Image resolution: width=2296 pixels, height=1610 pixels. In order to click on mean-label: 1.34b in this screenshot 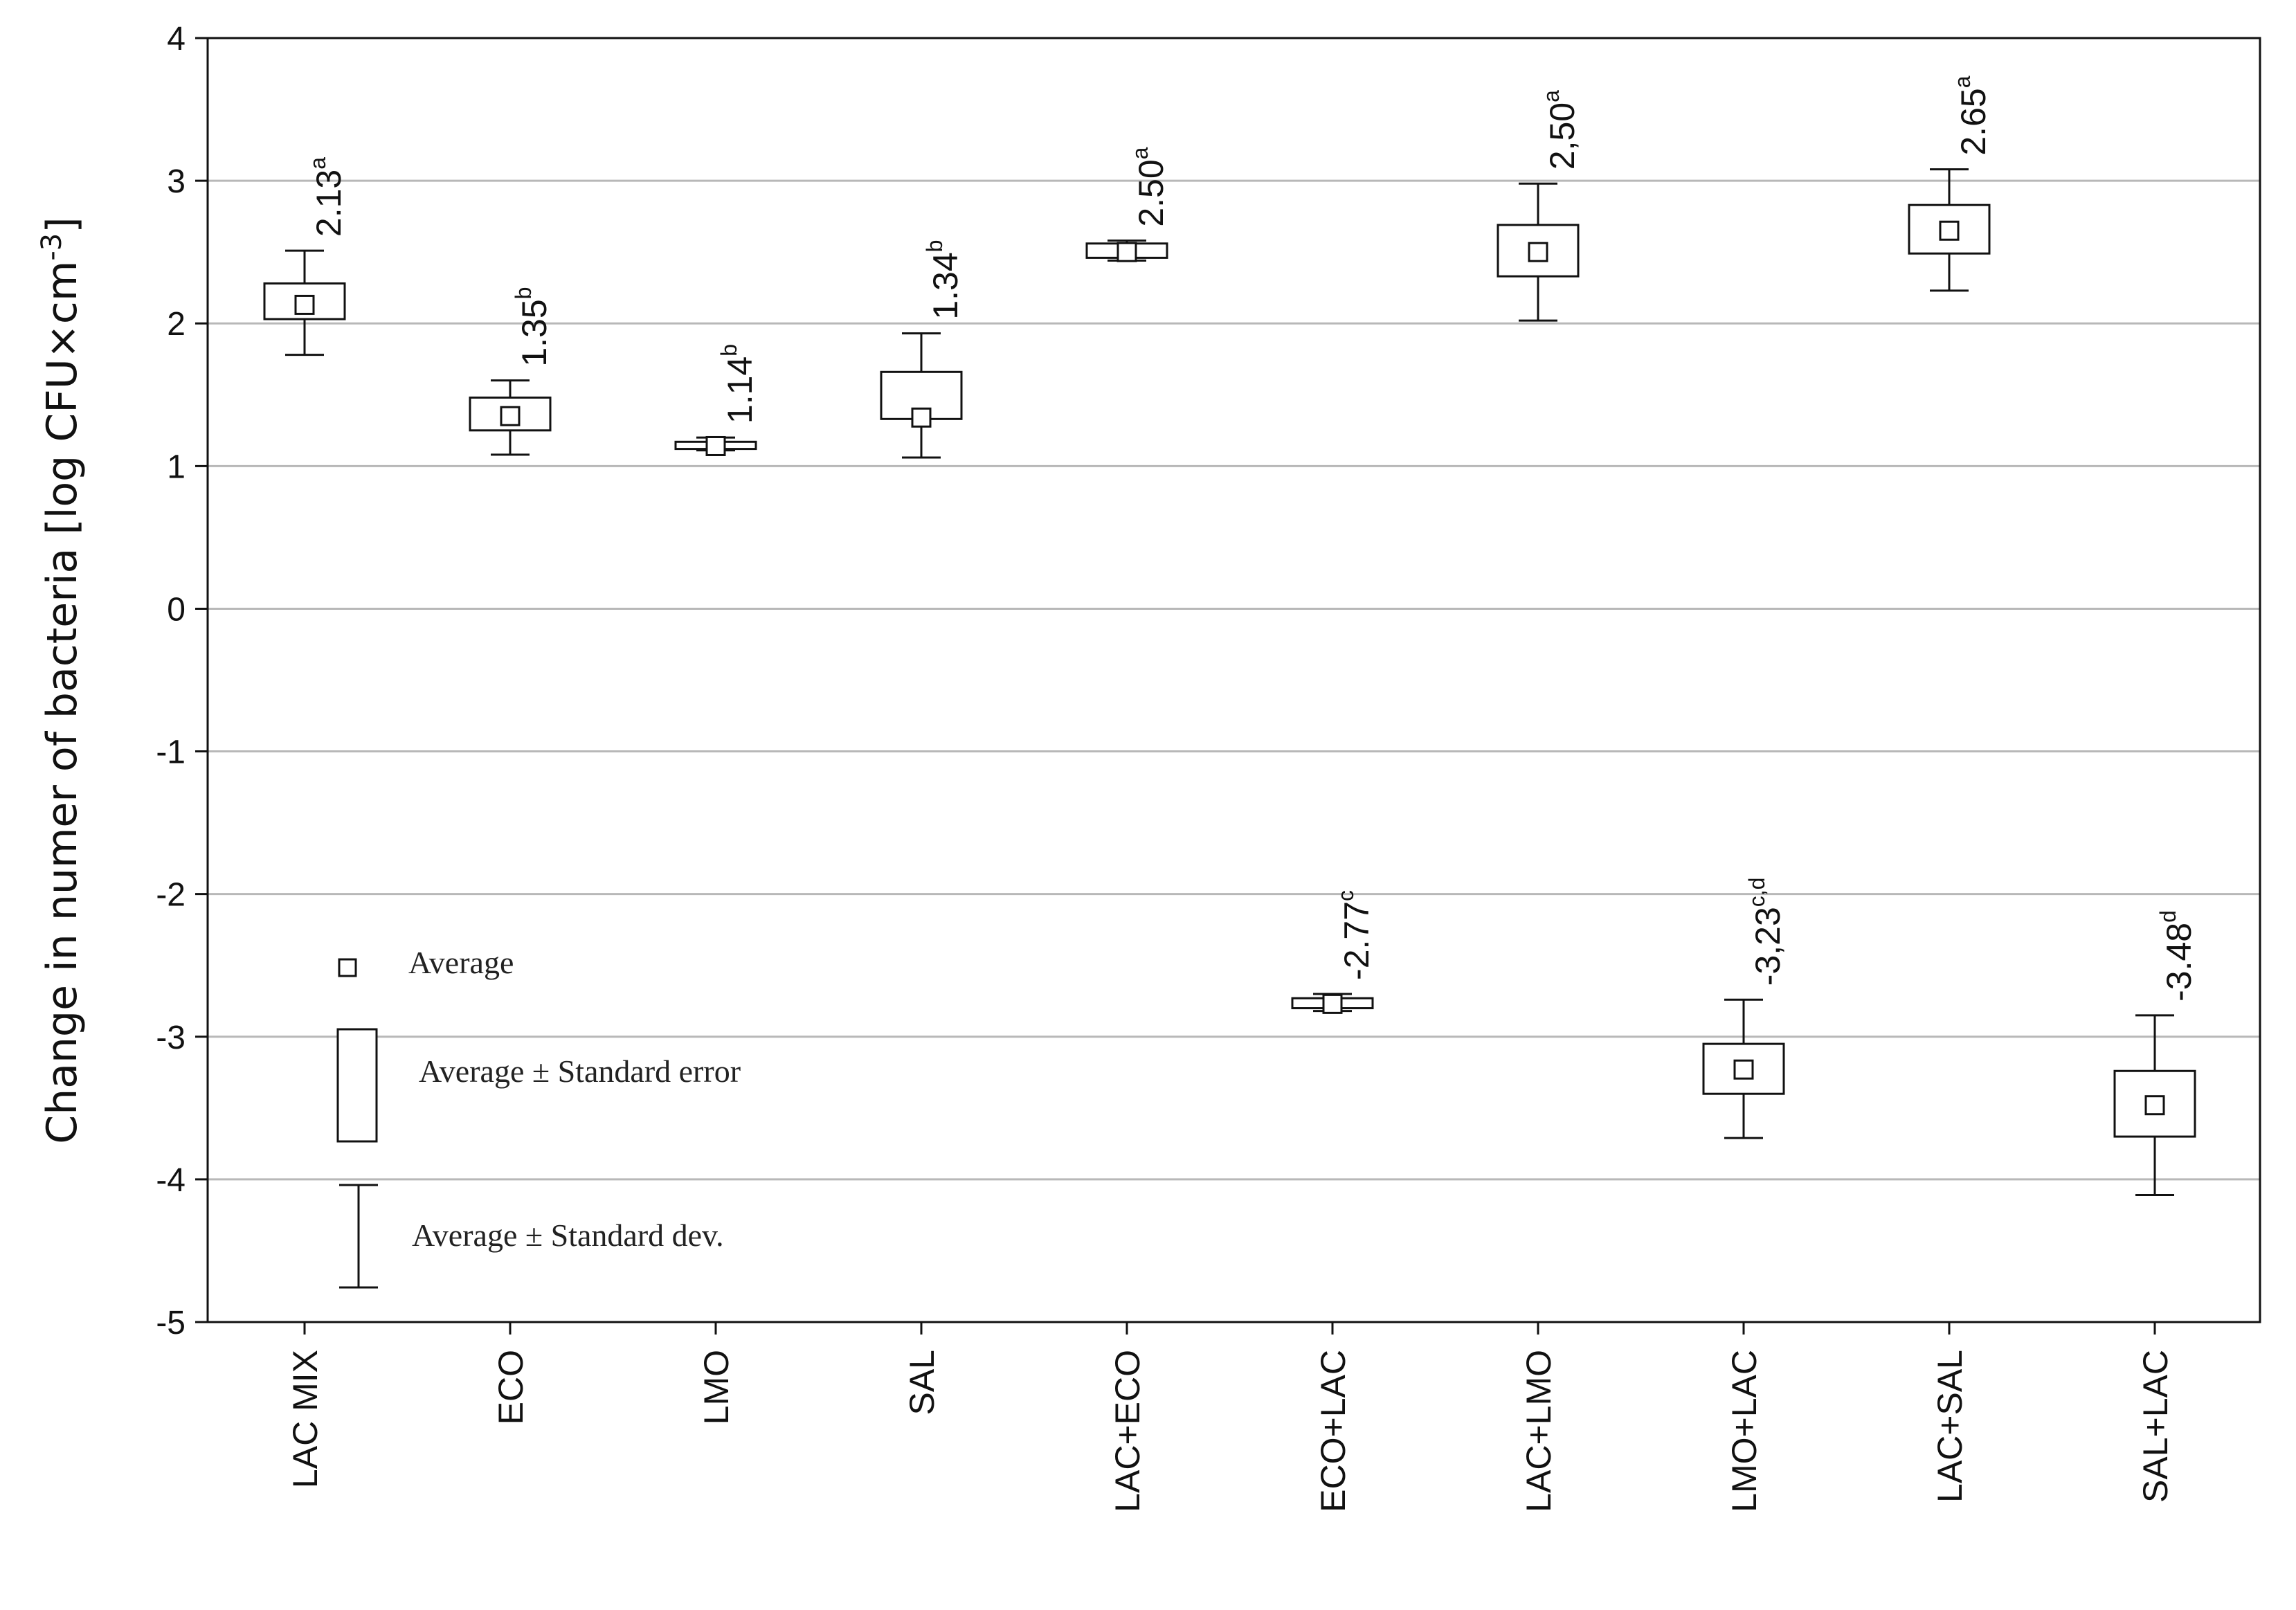, I will do `click(944, 280)`.